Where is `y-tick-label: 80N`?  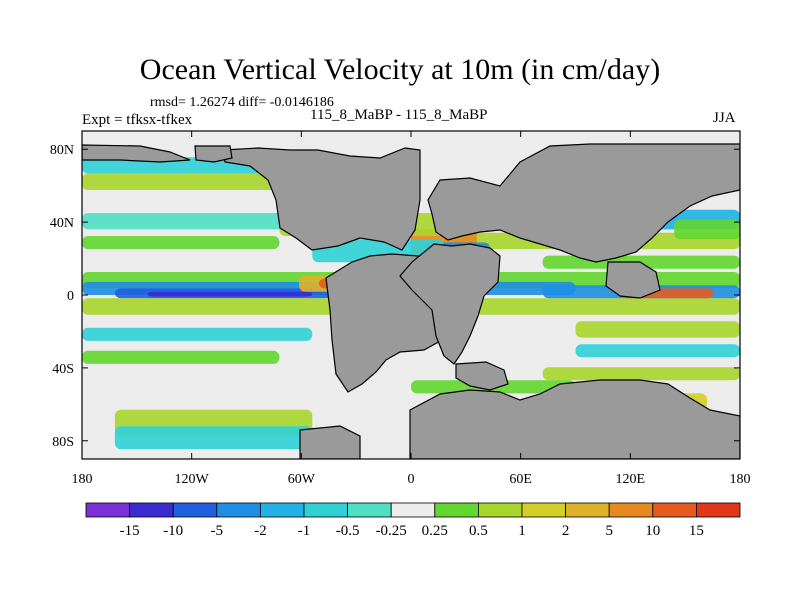
y-tick-label: 80N is located at coordinates (62, 150).